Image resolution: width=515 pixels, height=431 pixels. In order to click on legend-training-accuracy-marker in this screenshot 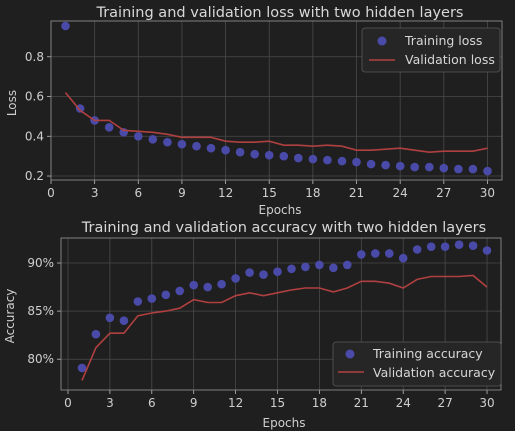, I will do `click(350, 354)`.